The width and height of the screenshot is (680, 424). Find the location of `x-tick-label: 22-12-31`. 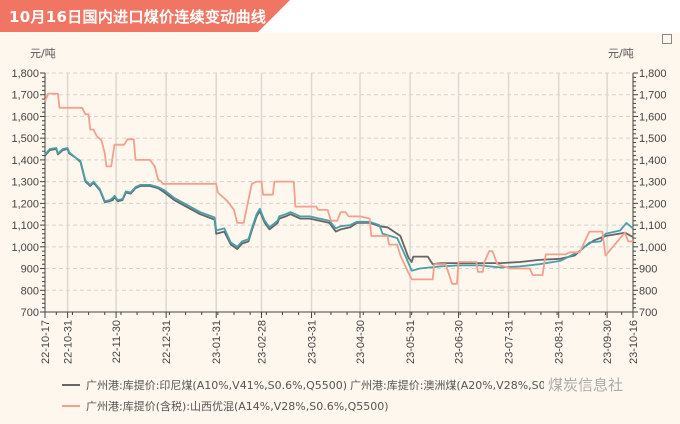

x-tick-label: 22-12-31 is located at coordinates (167, 342).